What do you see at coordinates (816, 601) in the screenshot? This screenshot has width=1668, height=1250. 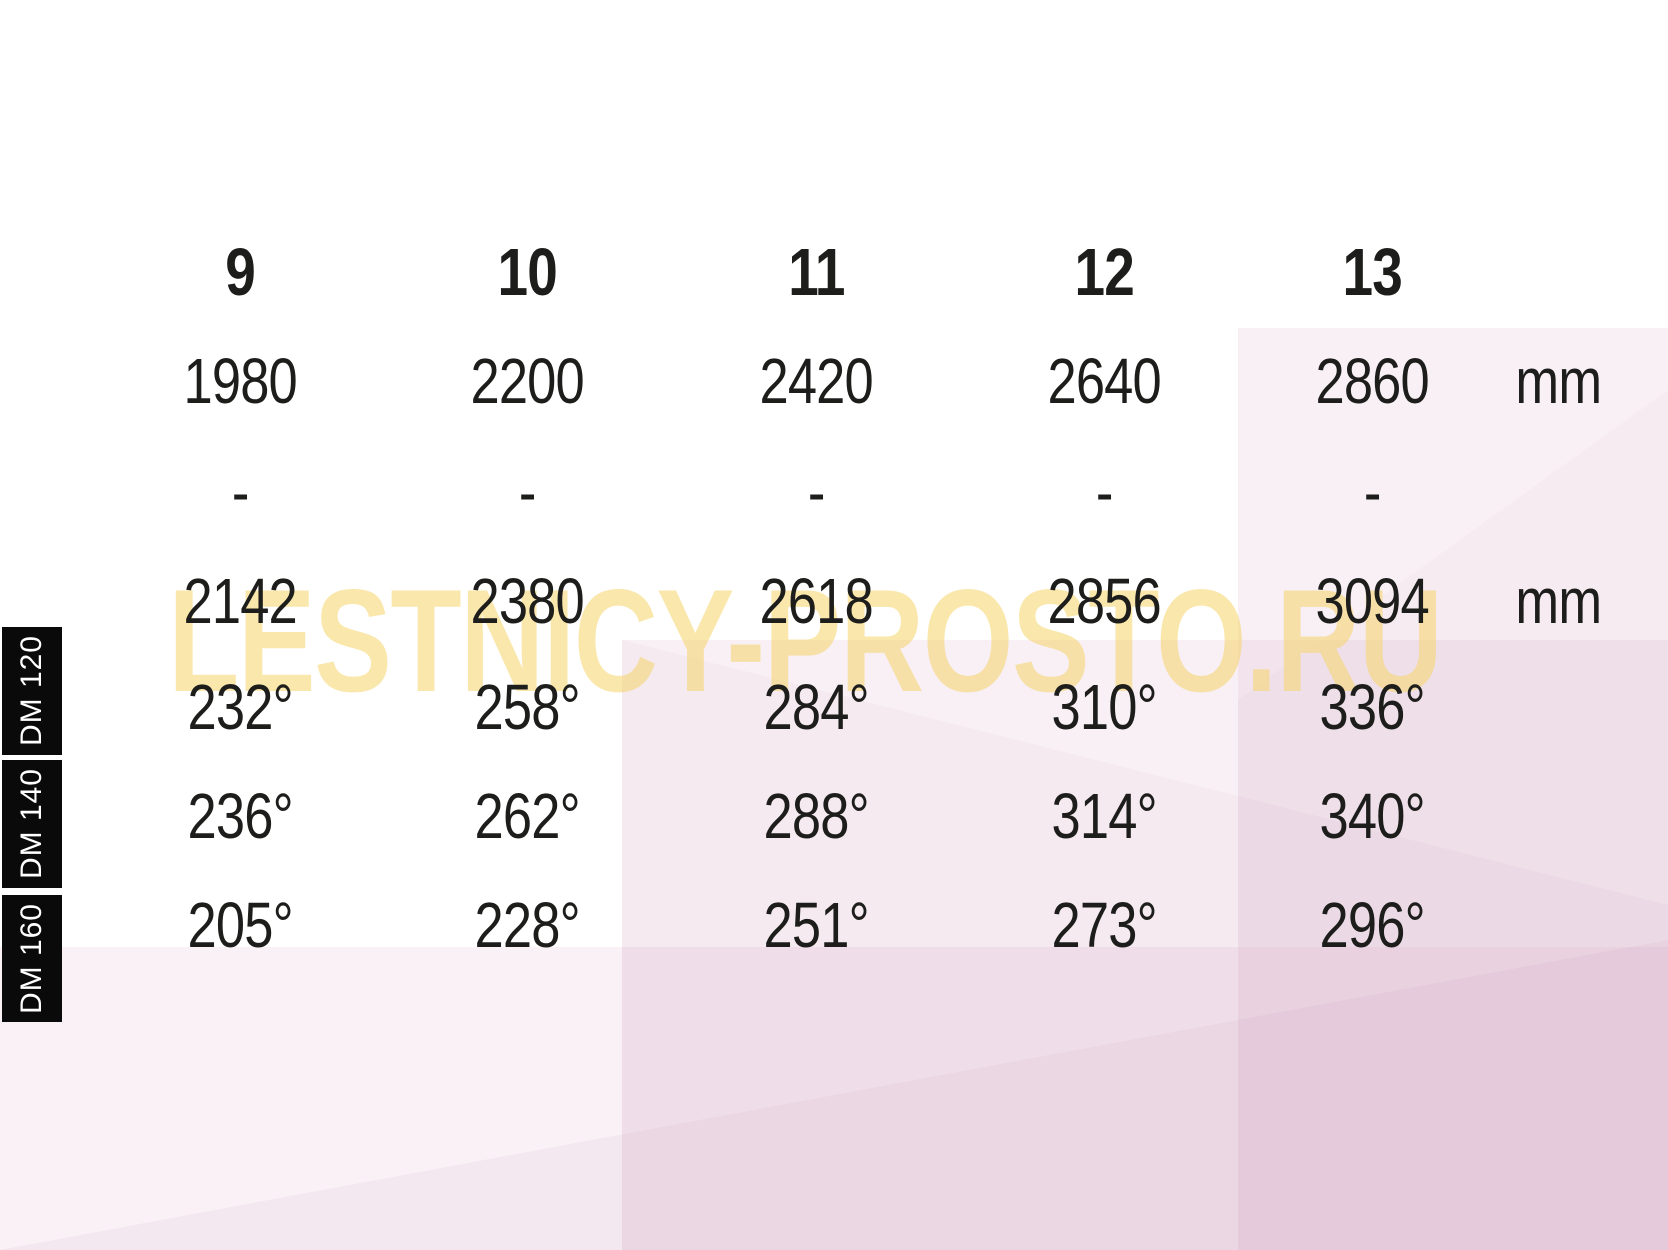 I see `table-cell: 2618` at bounding box center [816, 601].